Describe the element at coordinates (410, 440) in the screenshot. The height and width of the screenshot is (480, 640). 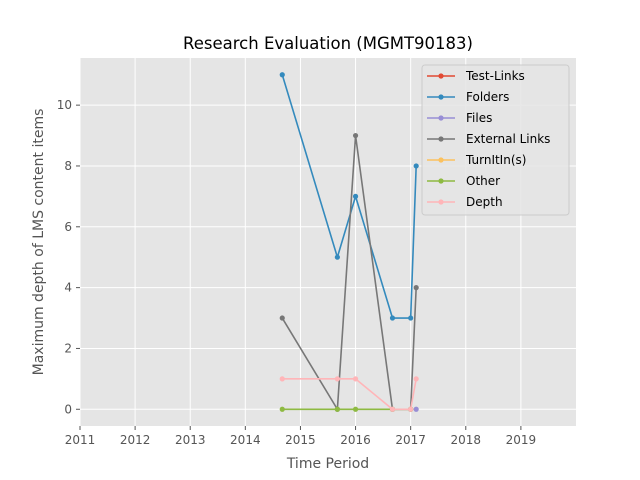
I see `x-tick-label: 2017` at that location.